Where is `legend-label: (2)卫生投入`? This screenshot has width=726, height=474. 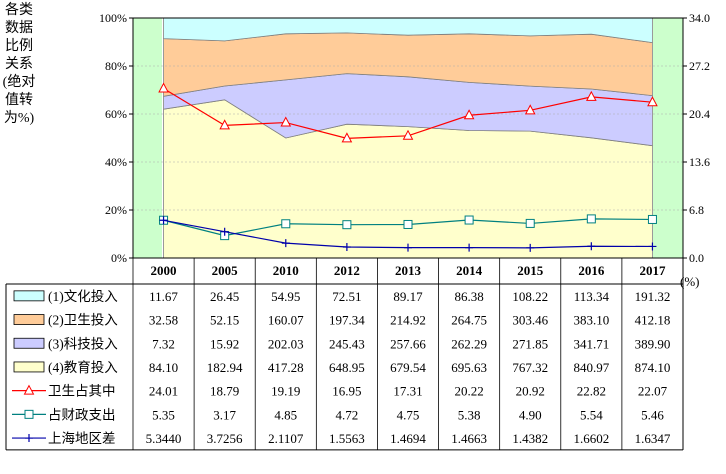 legend-label: (2)卫生投入 is located at coordinates (83, 320).